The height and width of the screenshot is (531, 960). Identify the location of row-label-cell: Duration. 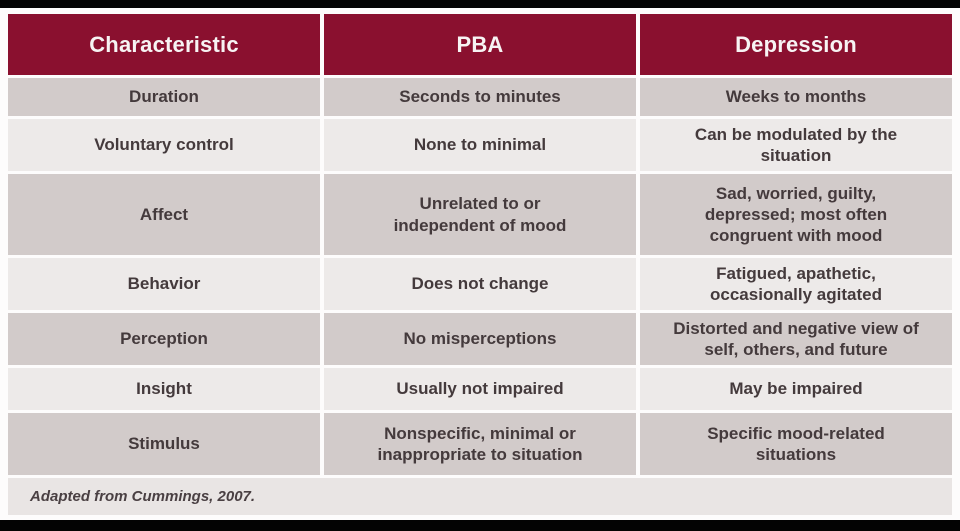
(164, 97).